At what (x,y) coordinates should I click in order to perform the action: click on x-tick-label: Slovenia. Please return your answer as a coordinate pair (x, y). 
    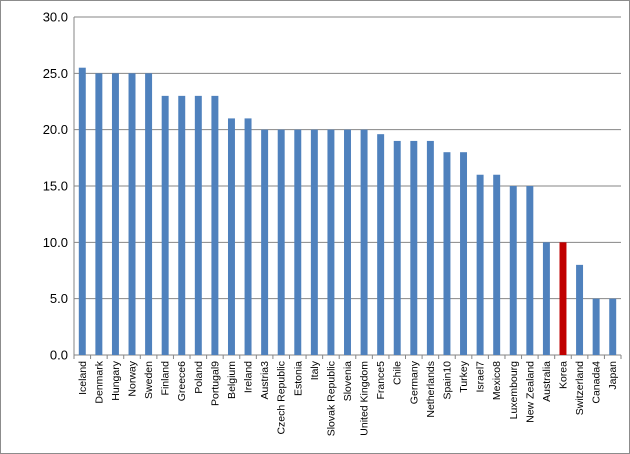
    Looking at the image, I should click on (348, 381).